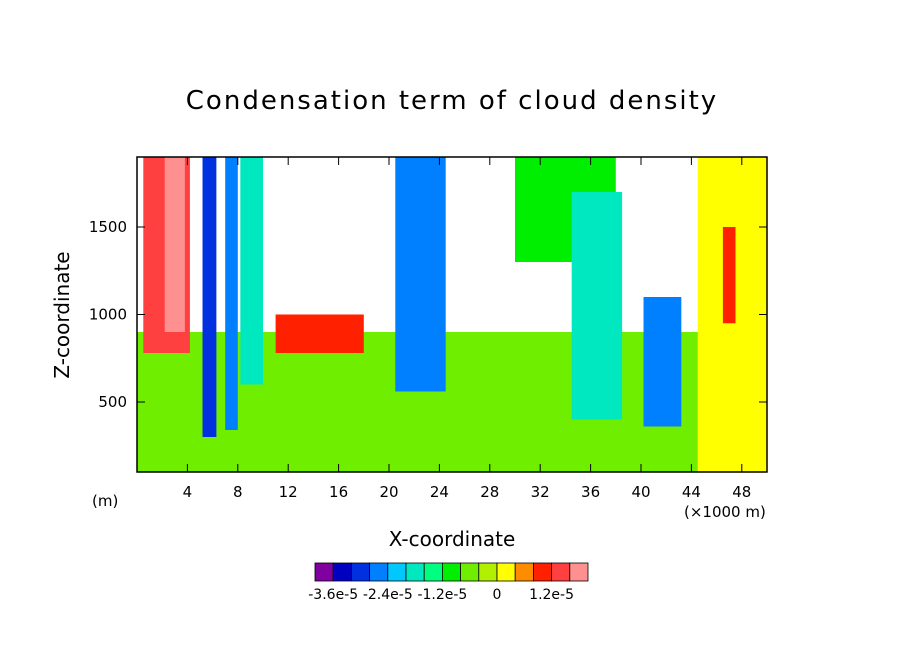  I want to click on colorbar, so click(451, 572).